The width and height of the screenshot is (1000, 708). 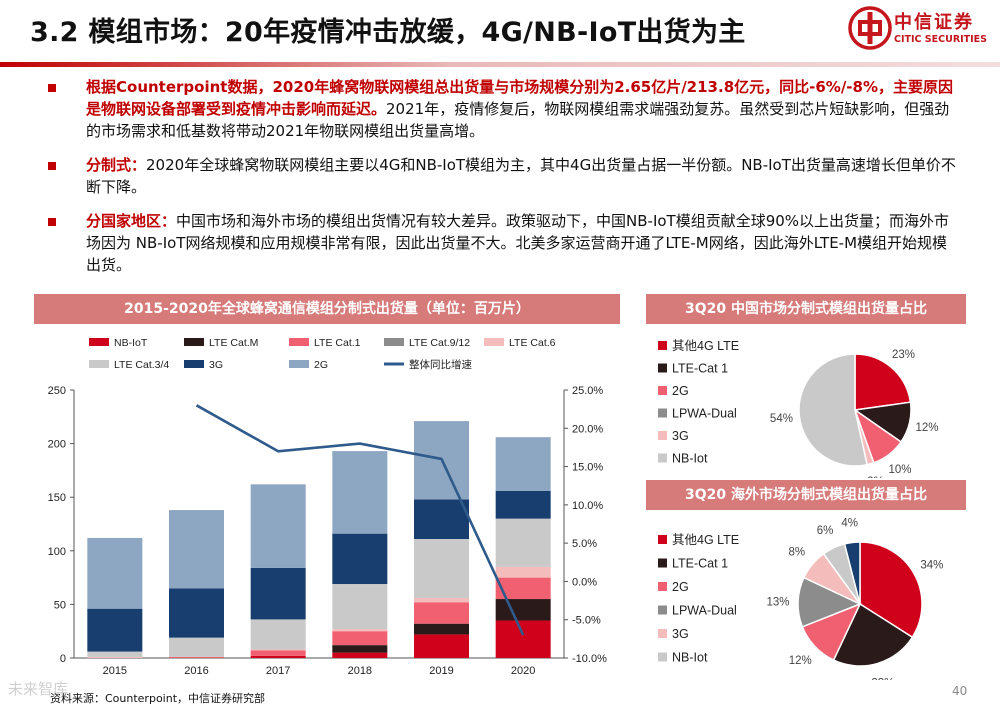 What do you see at coordinates (589, 659) in the screenshot?
I see `y2-tick-label: -10.0%` at bounding box center [589, 659].